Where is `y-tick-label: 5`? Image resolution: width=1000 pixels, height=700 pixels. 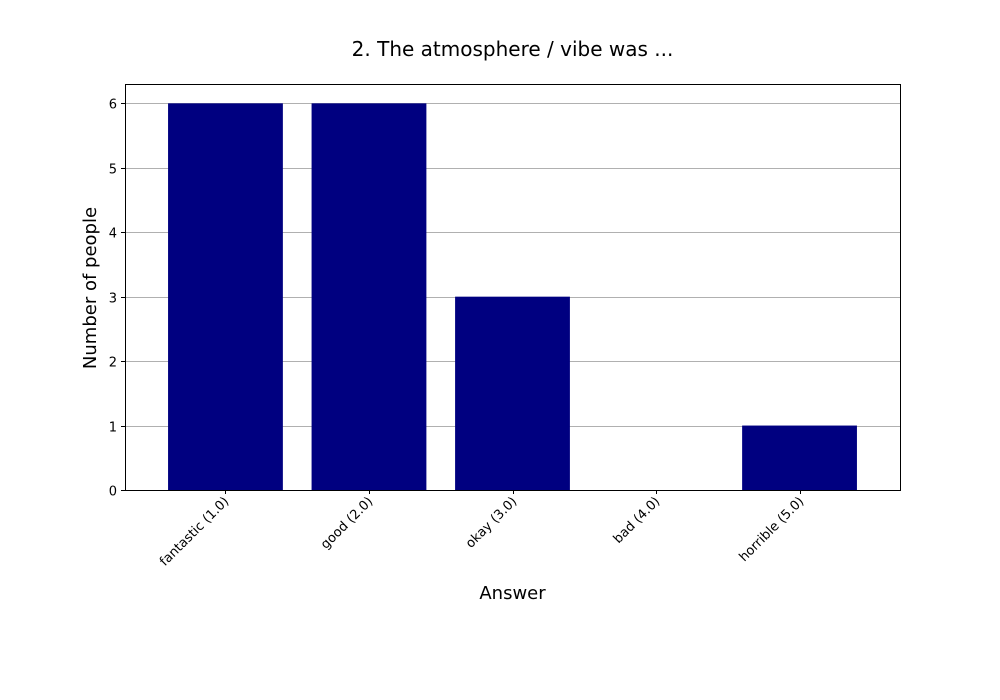
y-tick-label: 5 is located at coordinates (113, 170).